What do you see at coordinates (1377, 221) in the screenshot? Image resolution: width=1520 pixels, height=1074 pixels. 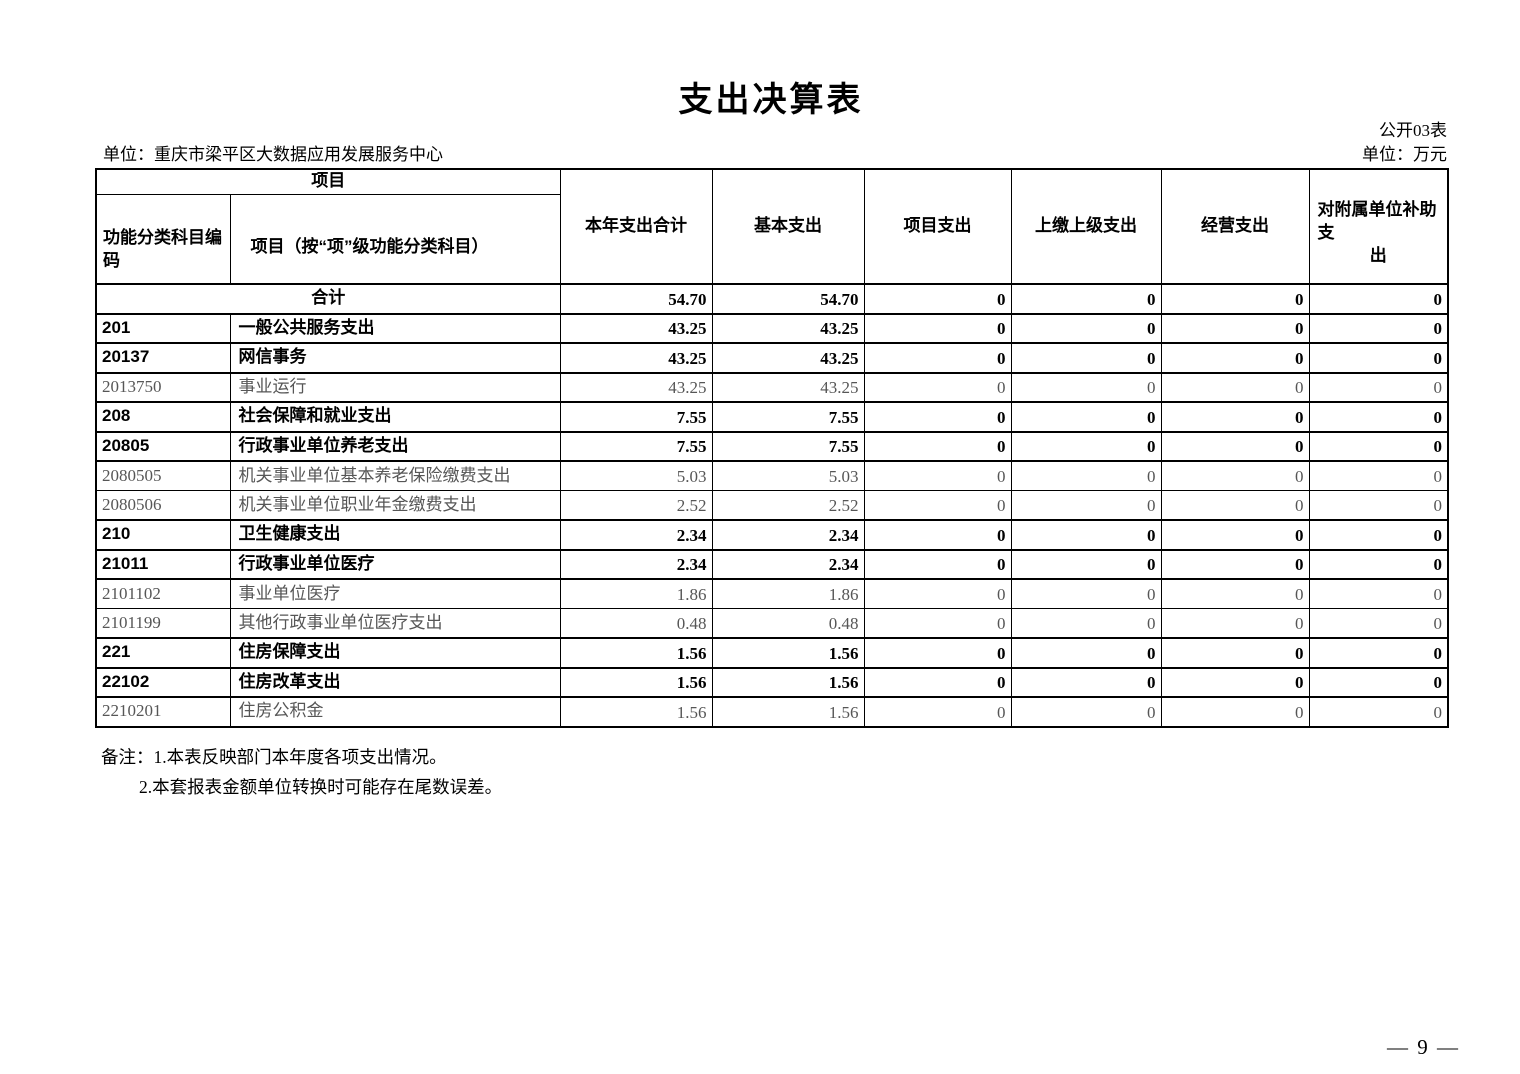 I see `header-subsidy-main: 对附属单位补助支` at bounding box center [1377, 221].